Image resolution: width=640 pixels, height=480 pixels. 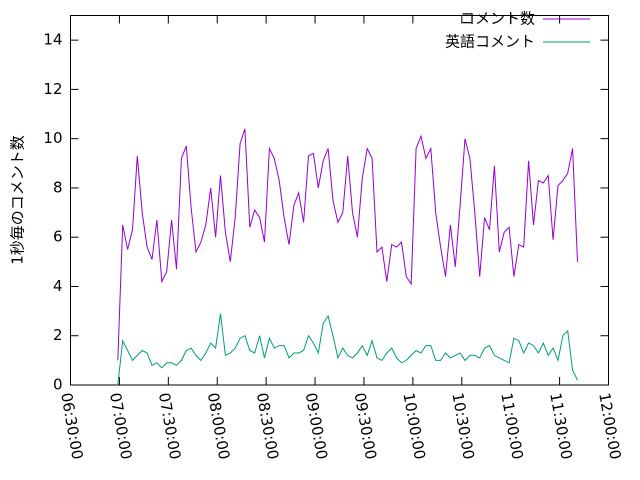 What do you see at coordinates (58, 385) in the screenshot?
I see `y-tick-label: 0` at bounding box center [58, 385].